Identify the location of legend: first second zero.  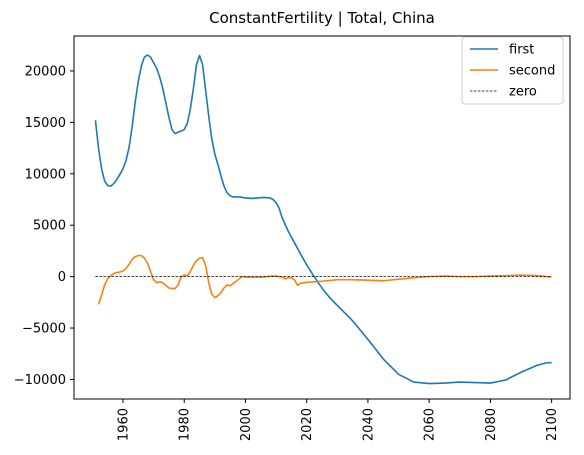
(512, 70).